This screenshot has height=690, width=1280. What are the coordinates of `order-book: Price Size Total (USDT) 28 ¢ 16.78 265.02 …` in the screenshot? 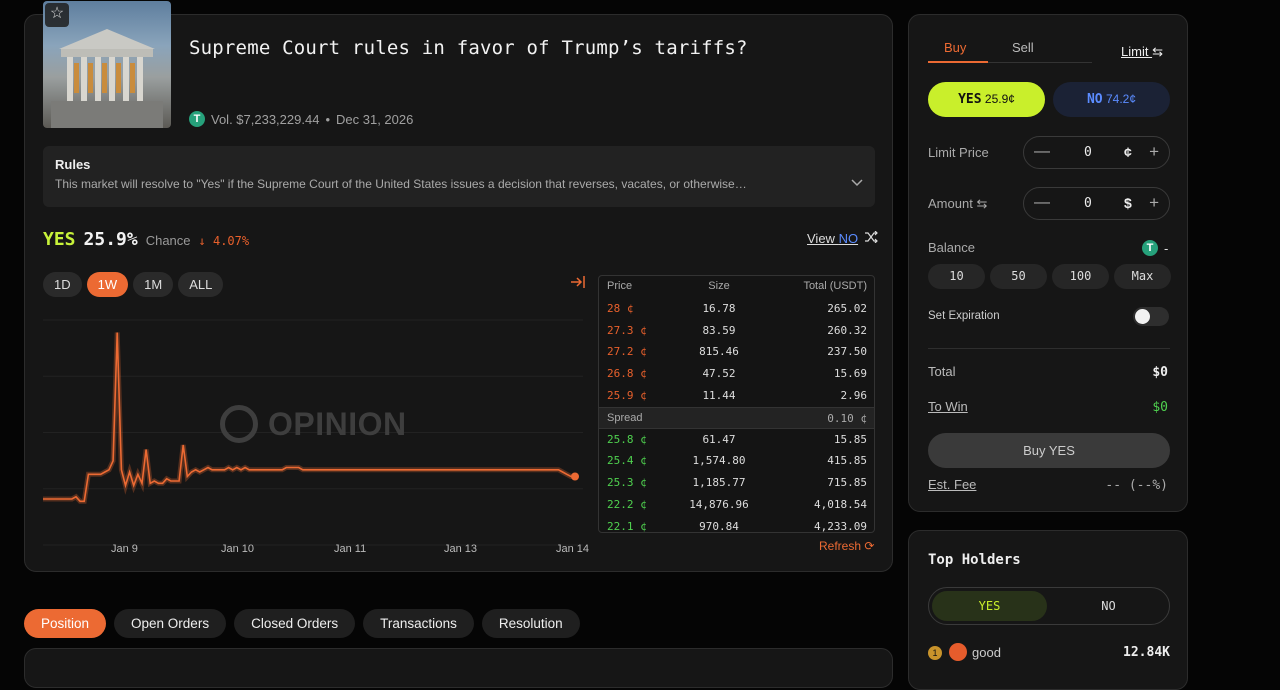 It's located at (736, 404).